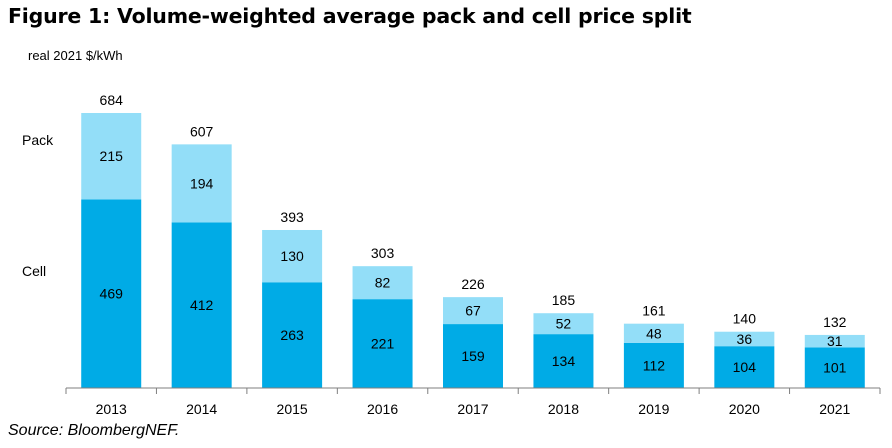 This screenshot has height=448, width=892. I want to click on data-label-cell: 221, so click(383, 344).